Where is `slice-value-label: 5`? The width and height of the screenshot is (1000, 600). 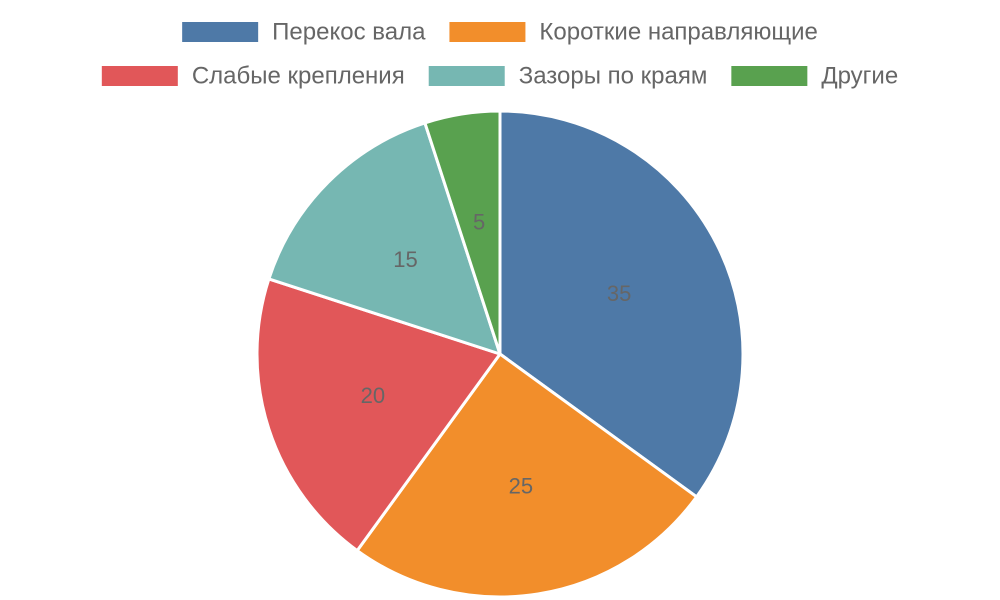 slice-value-label: 5 is located at coordinates (479, 221).